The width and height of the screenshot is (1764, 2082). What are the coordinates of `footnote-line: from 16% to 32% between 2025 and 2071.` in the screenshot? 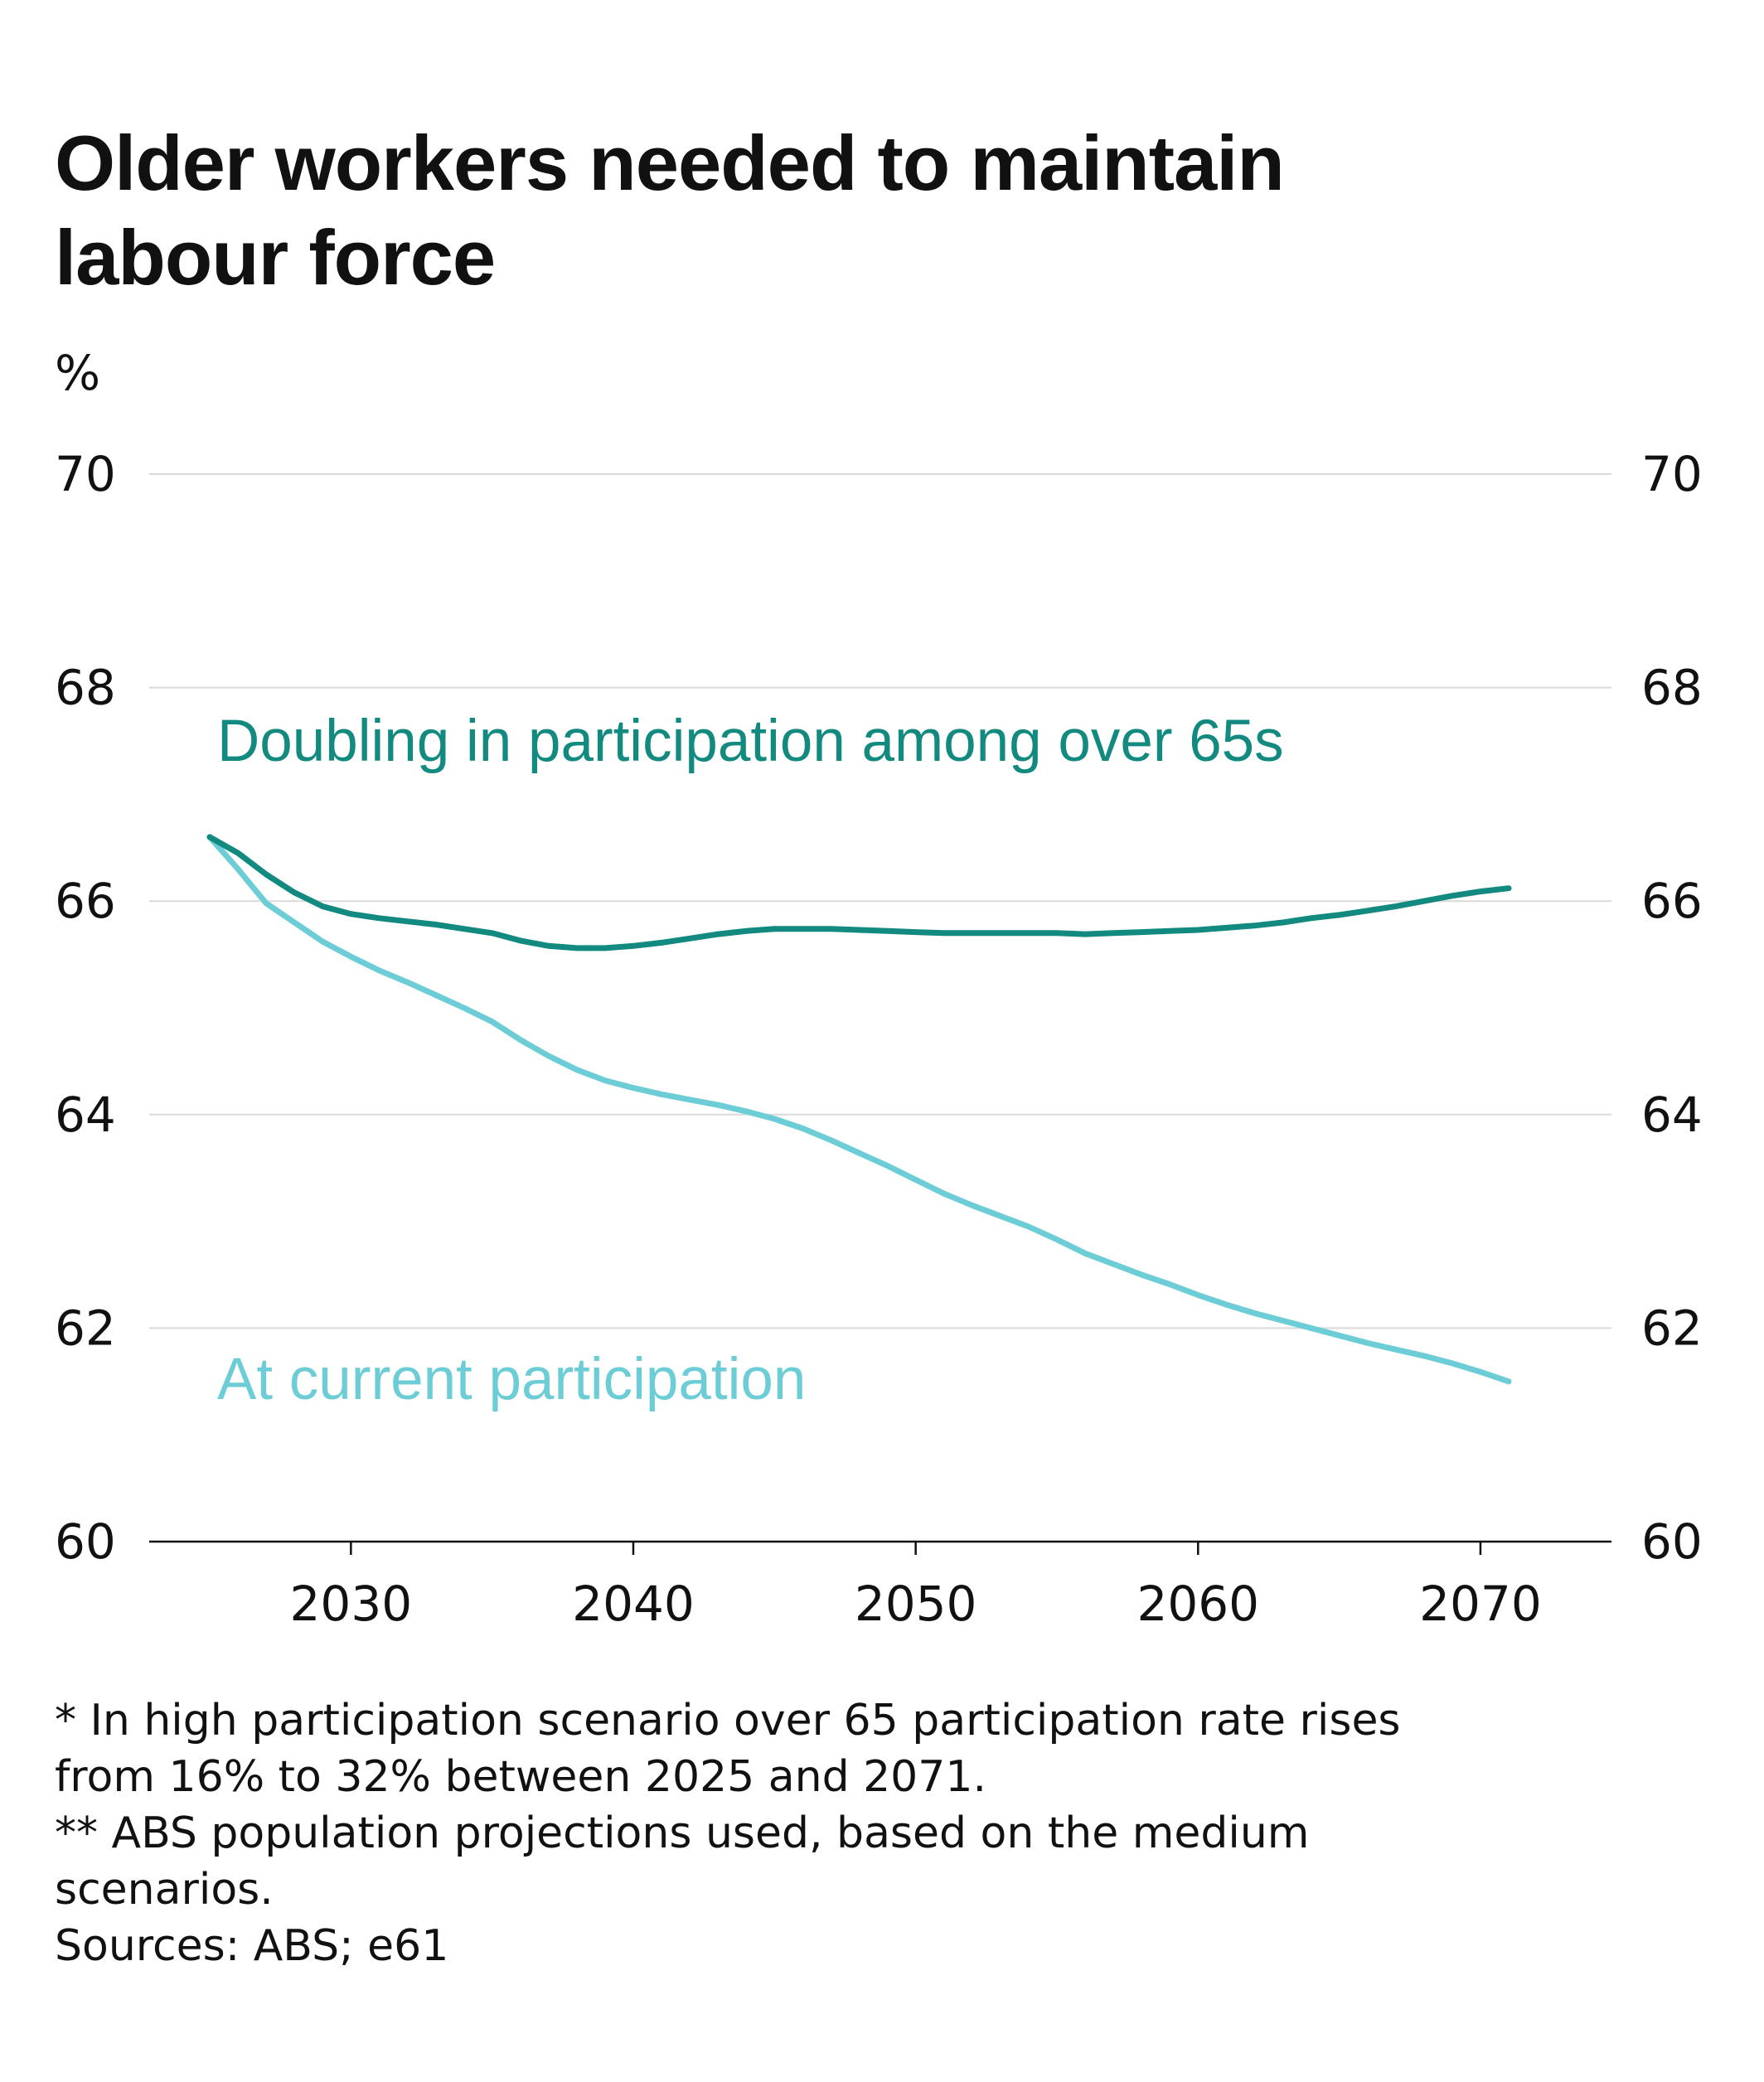 It's located at (520, 1777).